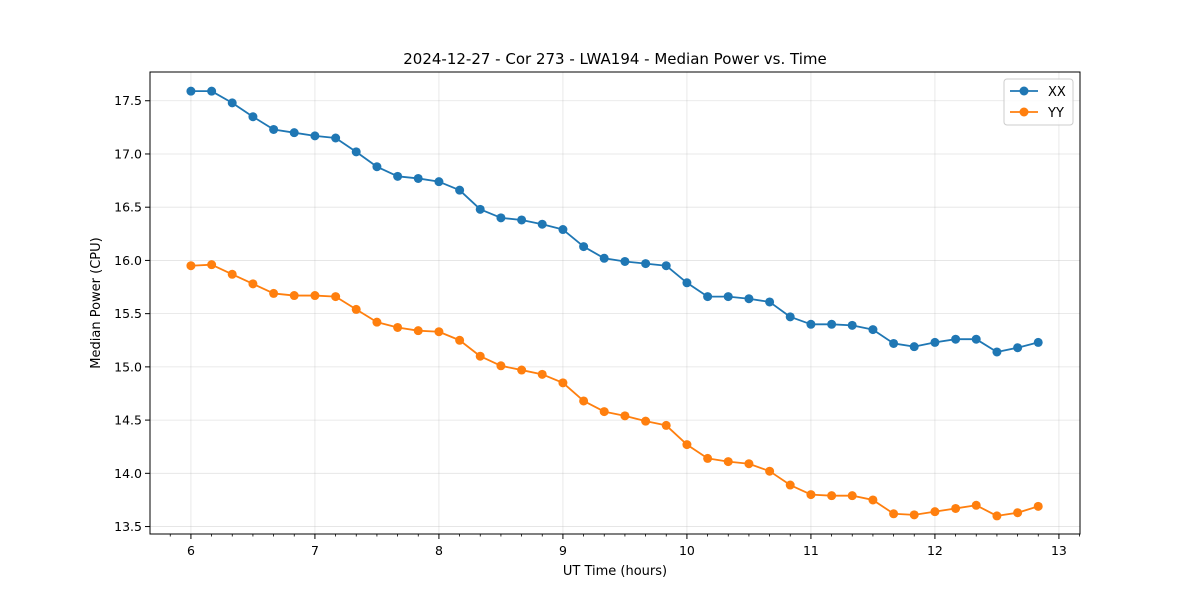 The width and height of the screenshot is (1200, 600). I want to click on y-tick-label: 17.5, so click(128, 100).